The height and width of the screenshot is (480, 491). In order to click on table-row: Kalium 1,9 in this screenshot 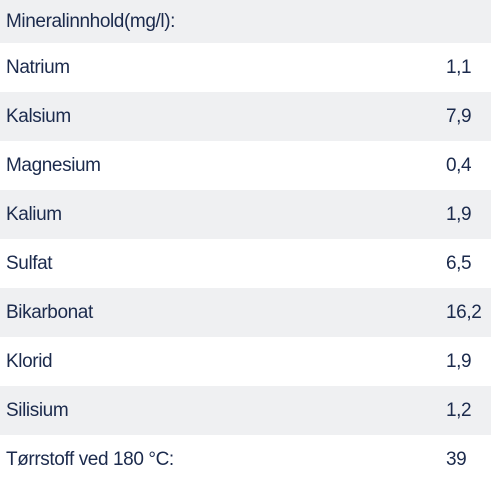, I will do `click(245, 214)`.